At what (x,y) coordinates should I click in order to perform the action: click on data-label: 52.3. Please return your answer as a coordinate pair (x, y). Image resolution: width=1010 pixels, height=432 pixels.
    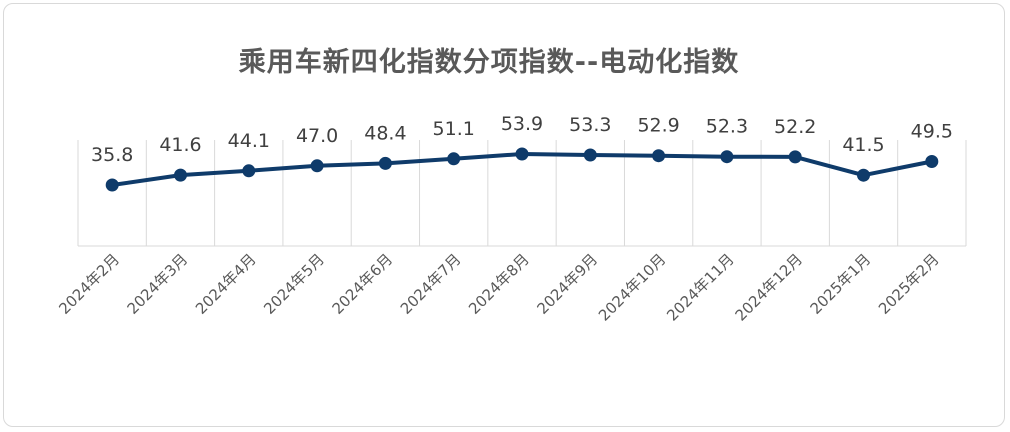
    Looking at the image, I should click on (727, 127).